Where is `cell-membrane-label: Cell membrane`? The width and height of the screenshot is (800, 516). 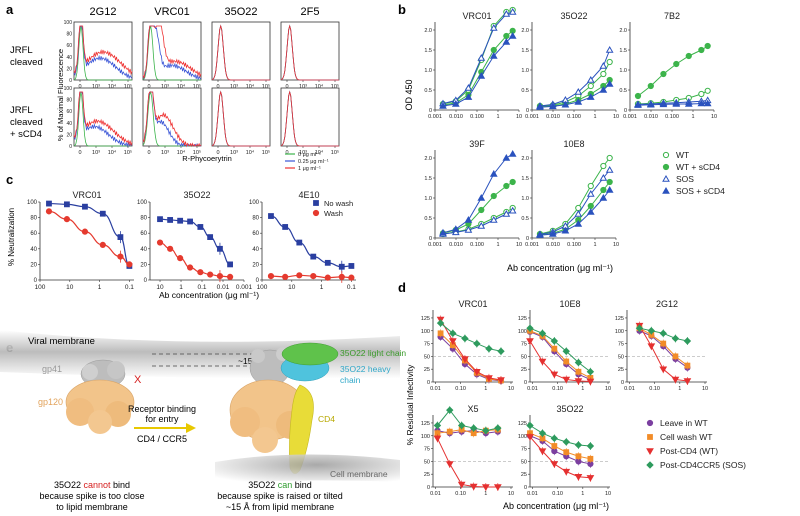 cell-membrane-label: Cell membrane is located at coordinates (359, 474).